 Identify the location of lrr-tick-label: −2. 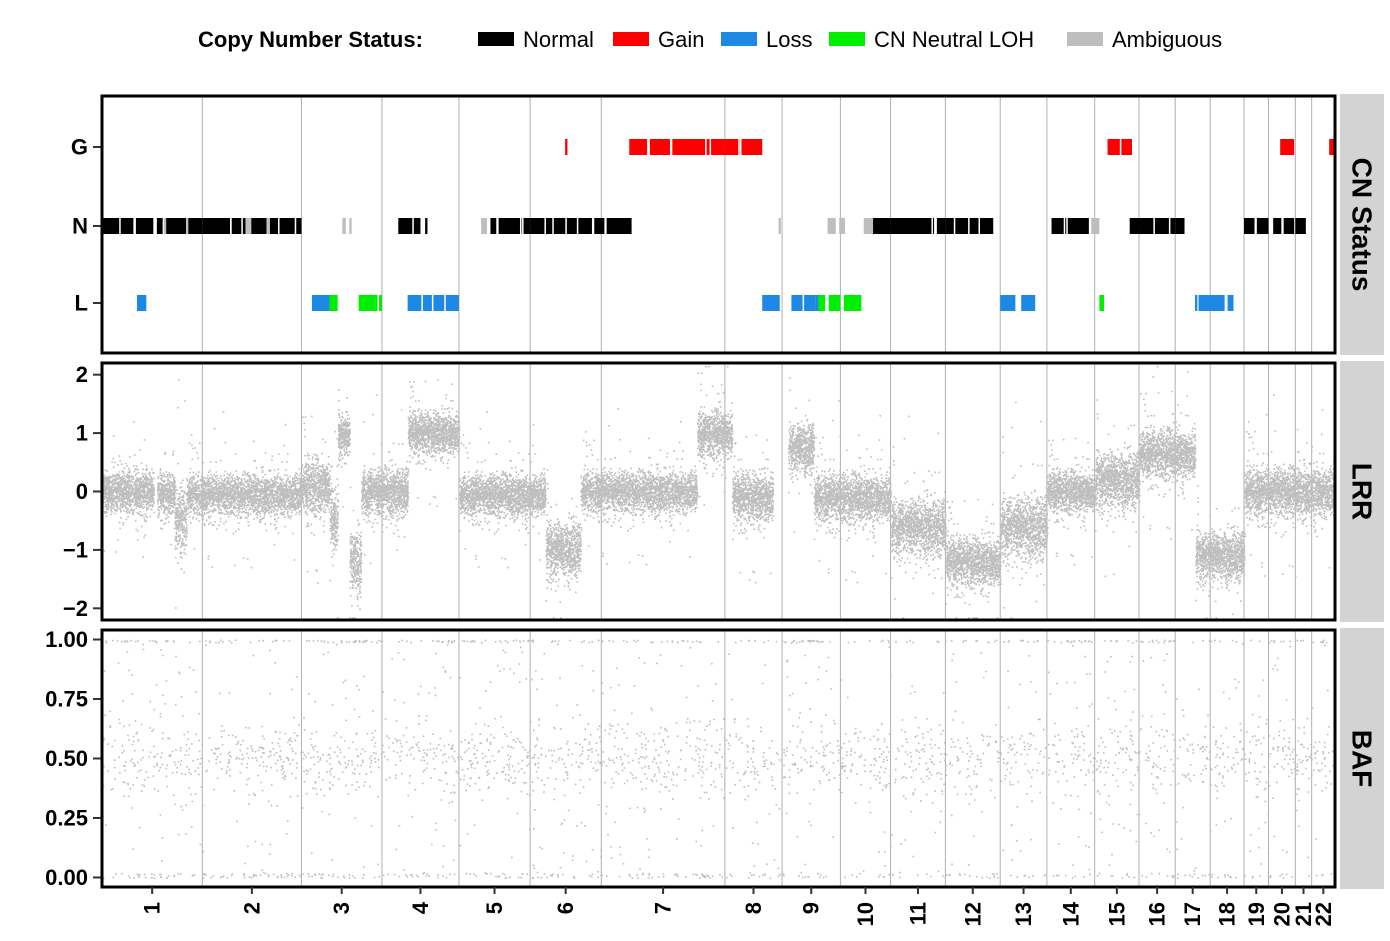
(75, 608).